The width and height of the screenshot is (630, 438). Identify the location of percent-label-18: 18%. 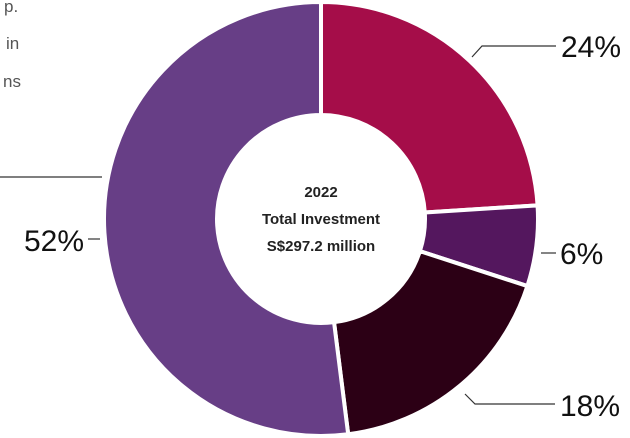
(590, 406).